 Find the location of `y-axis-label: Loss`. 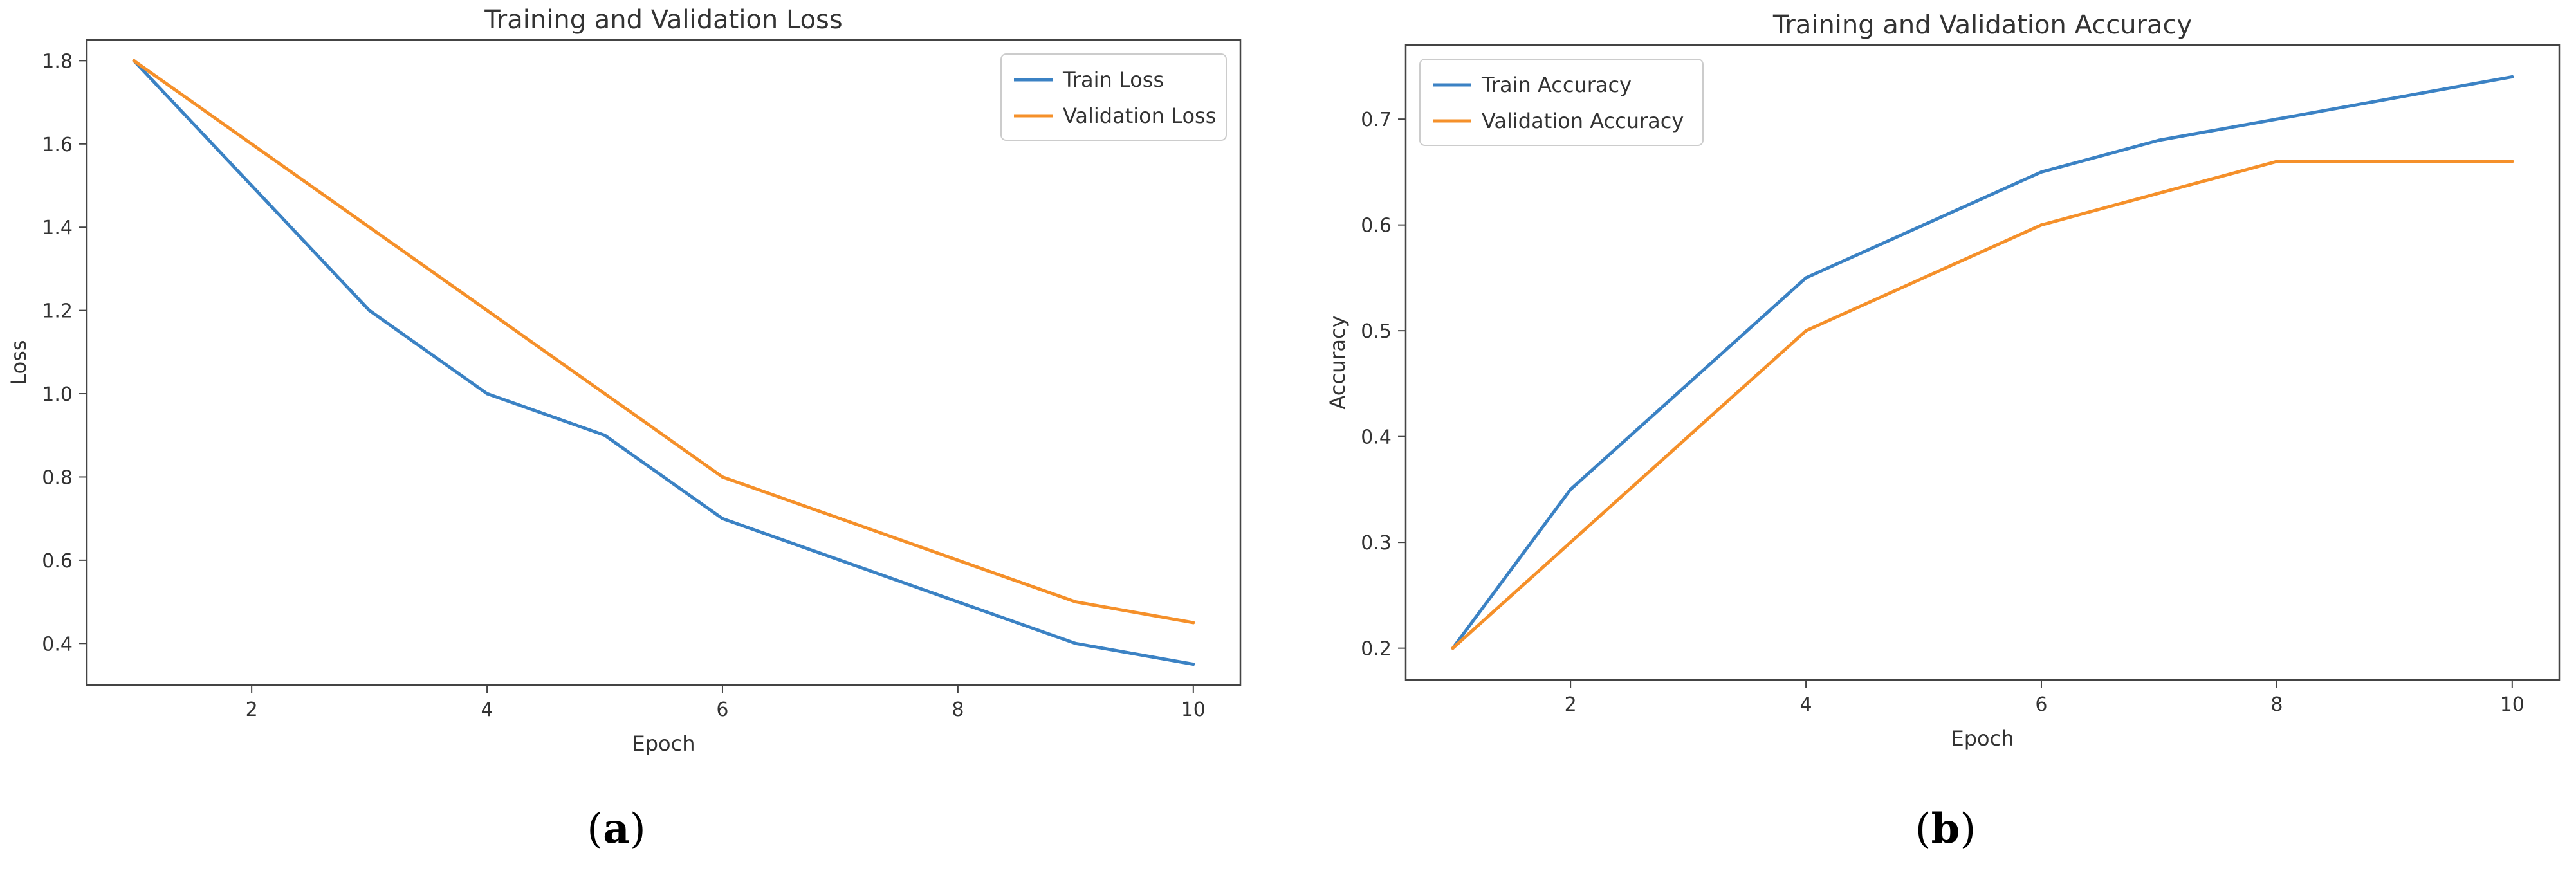

y-axis-label: Loss is located at coordinates (18, 362).